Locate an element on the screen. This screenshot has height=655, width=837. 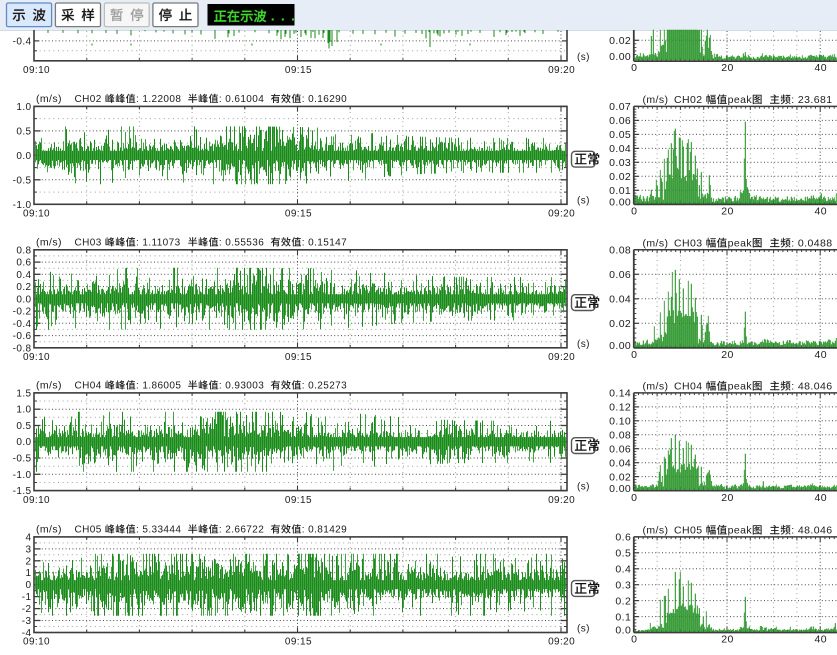
svg-text:: 0.25273: : 0.25273 is located at coordinates (324, 386).